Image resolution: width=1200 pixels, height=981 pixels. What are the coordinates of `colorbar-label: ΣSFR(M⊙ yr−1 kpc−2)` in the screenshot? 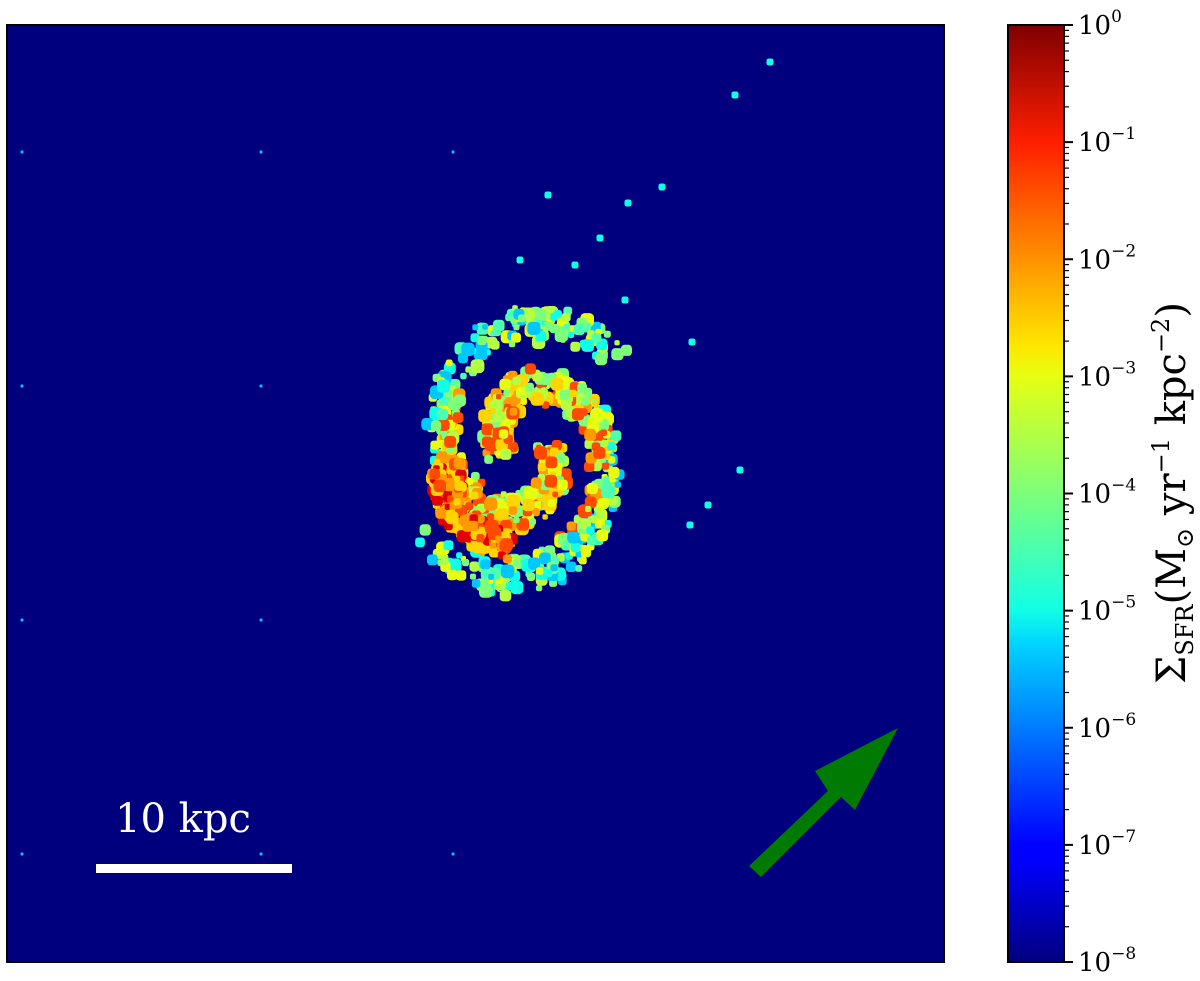 It's located at (1173, 493).